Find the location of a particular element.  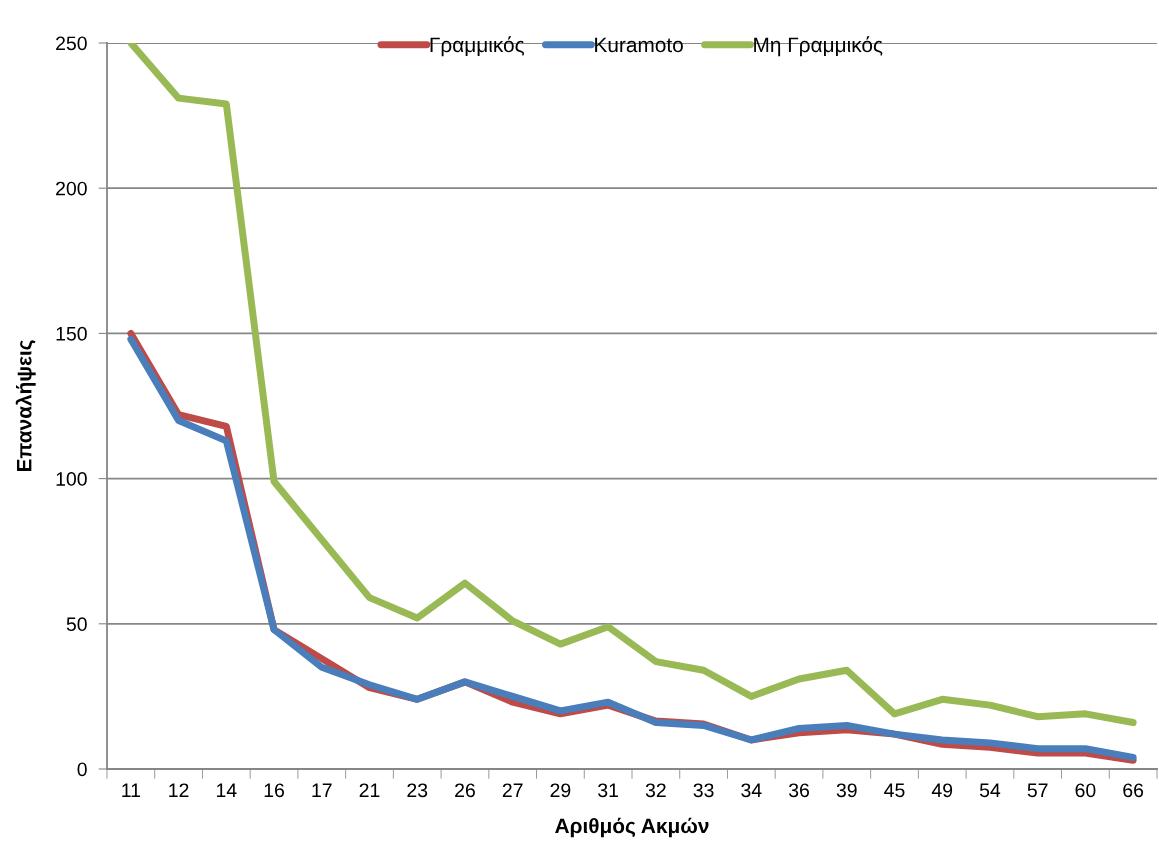

y-tick-label: 200 is located at coordinates (71, 188).